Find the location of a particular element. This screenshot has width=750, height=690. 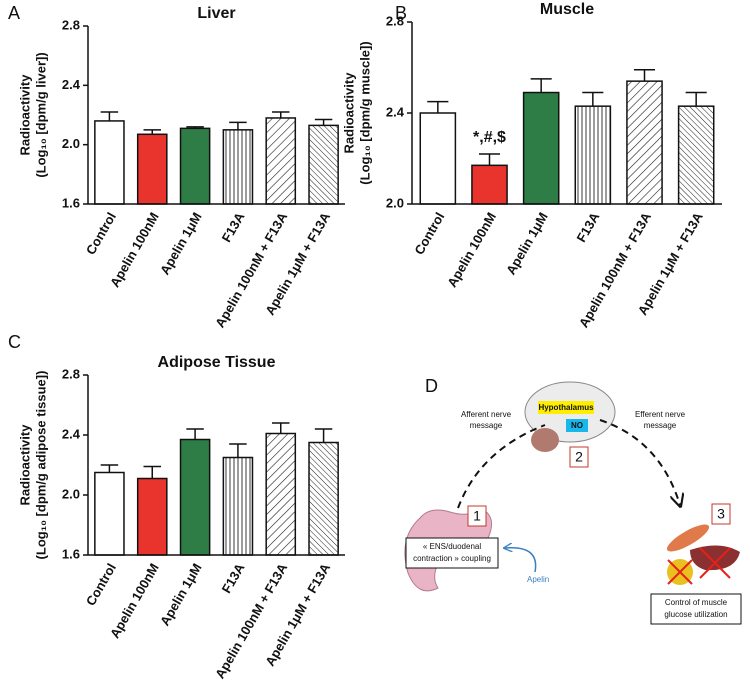

annotation: *,#,$ is located at coordinates (489, 137).